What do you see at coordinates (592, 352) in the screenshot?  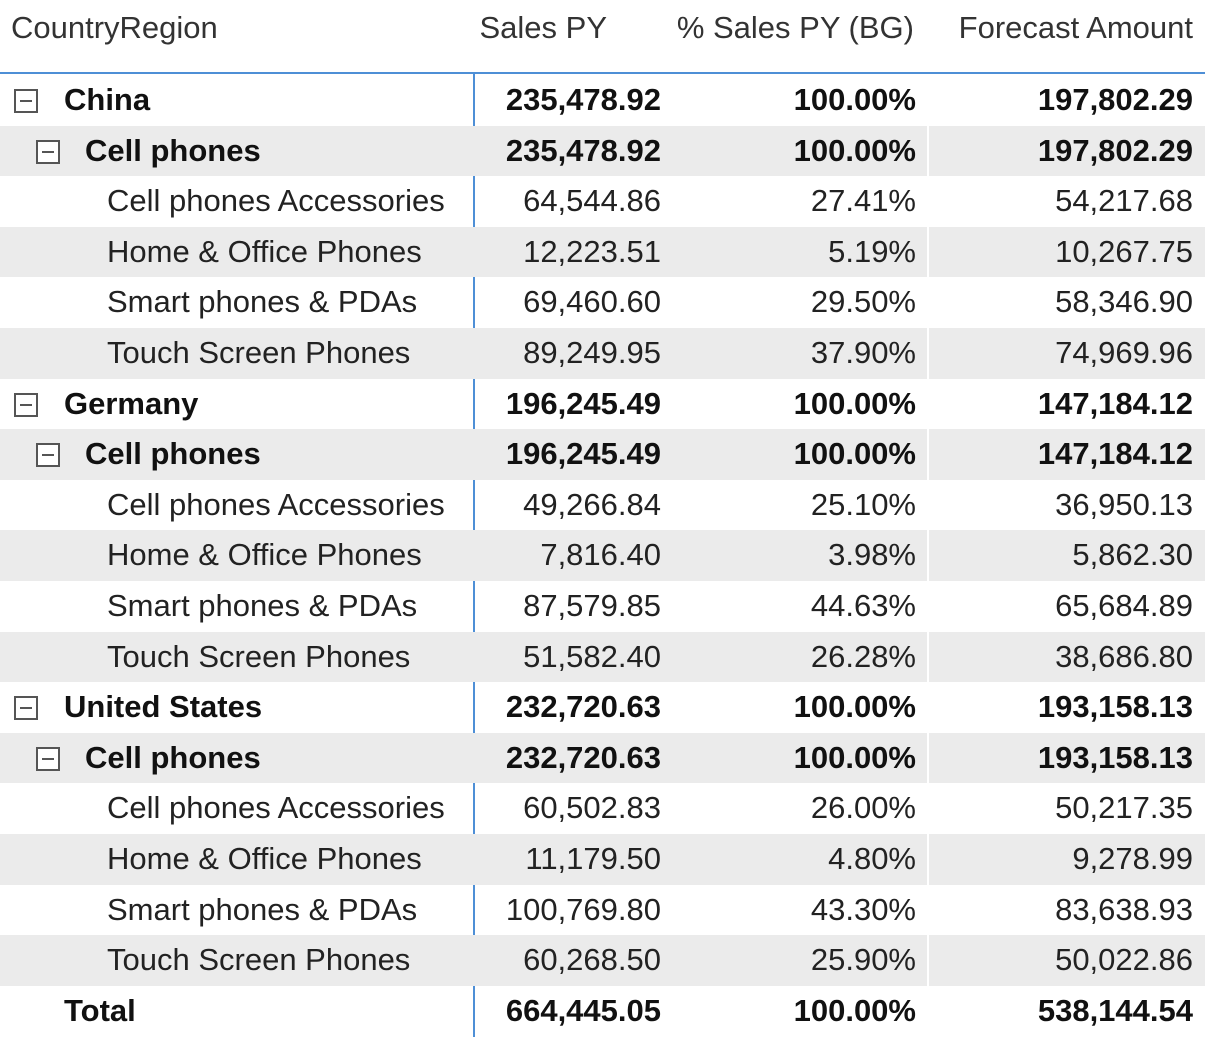 I see `sales-py-value: 89,249.95` at bounding box center [592, 352].